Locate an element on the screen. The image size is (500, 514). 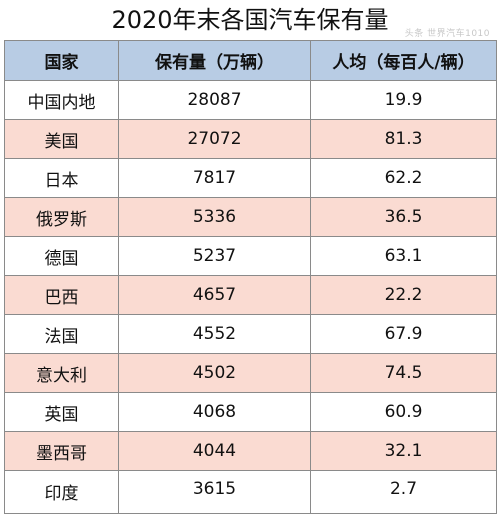
cell-vehicles: 4502 is located at coordinates (214, 373).